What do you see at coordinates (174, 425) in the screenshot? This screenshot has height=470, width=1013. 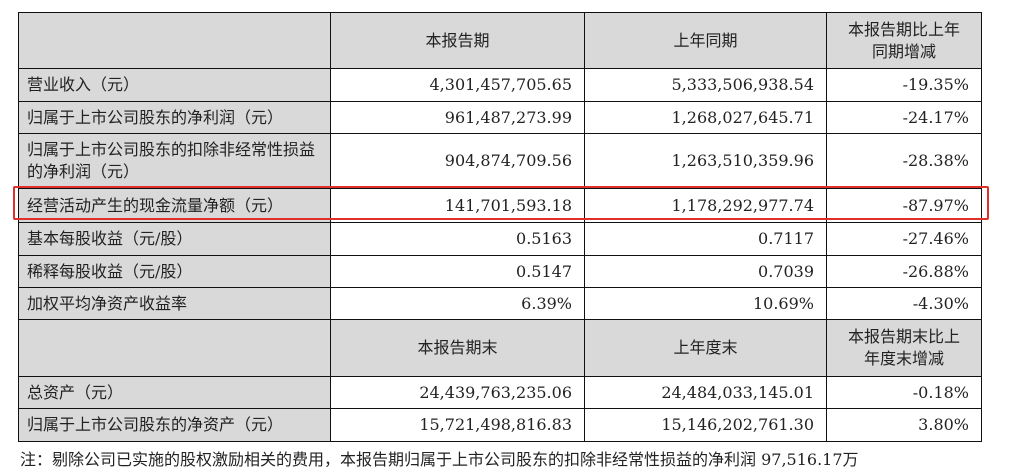 I see `row-label: 归属于上市公司股东的净资产（元）` at bounding box center [174, 425].